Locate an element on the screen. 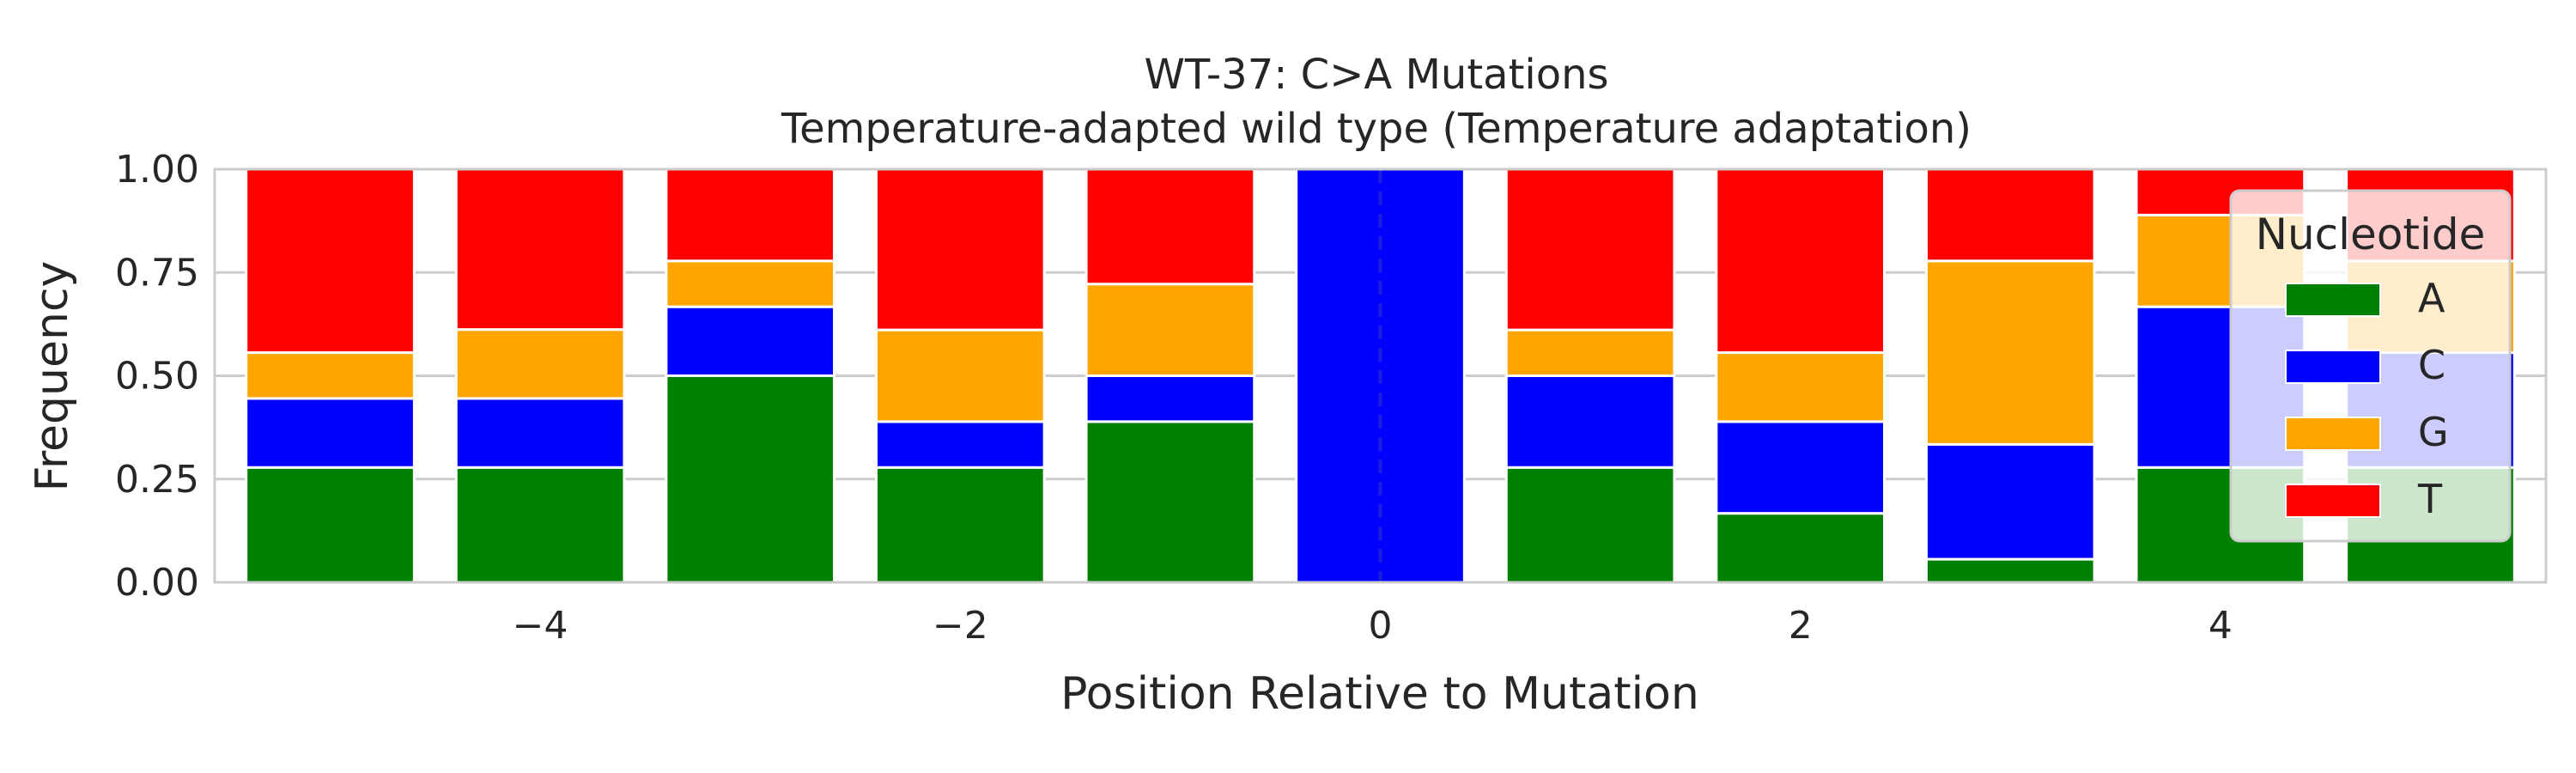 Image resolution: width=2576 pixels, height=773 pixels. bar-A-pos--3 is located at coordinates (750, 479).